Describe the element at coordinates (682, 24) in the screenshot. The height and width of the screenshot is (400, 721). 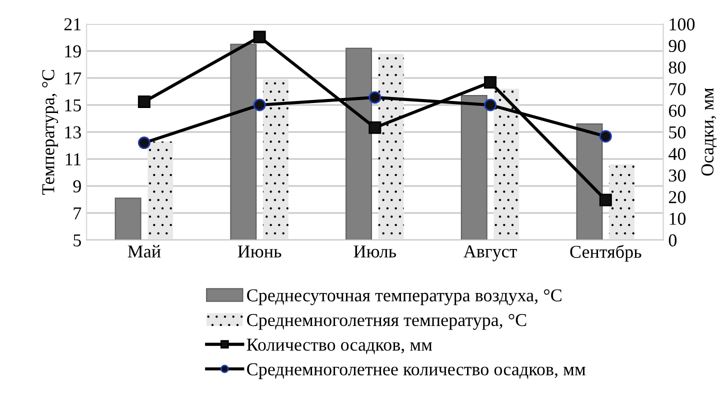
I see `y2-tick-label: 100` at that location.